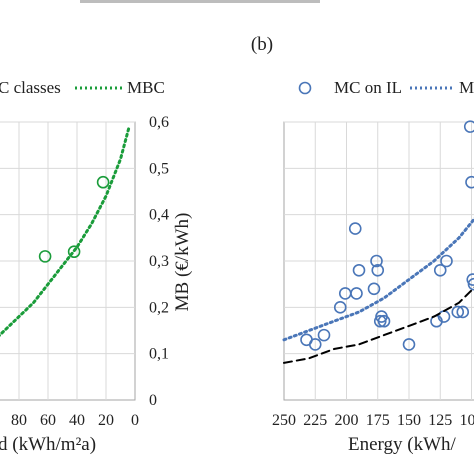 The image size is (474, 474). Describe the element at coordinates (200, 1) in the screenshot. I see `cut-caption-strip` at that location.